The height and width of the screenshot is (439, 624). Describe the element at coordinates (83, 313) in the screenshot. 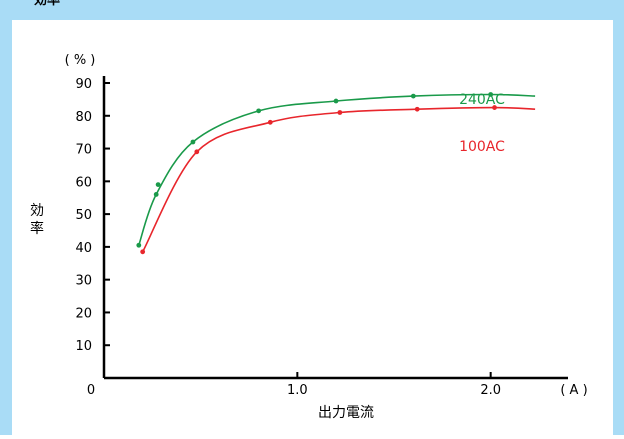

I see `y-tick-label: 20` at that location.